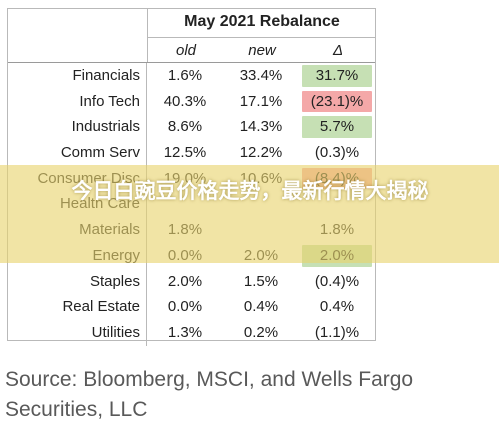 The height and width of the screenshot is (433, 499). I want to click on old-weight: 12.5%, so click(185, 153).